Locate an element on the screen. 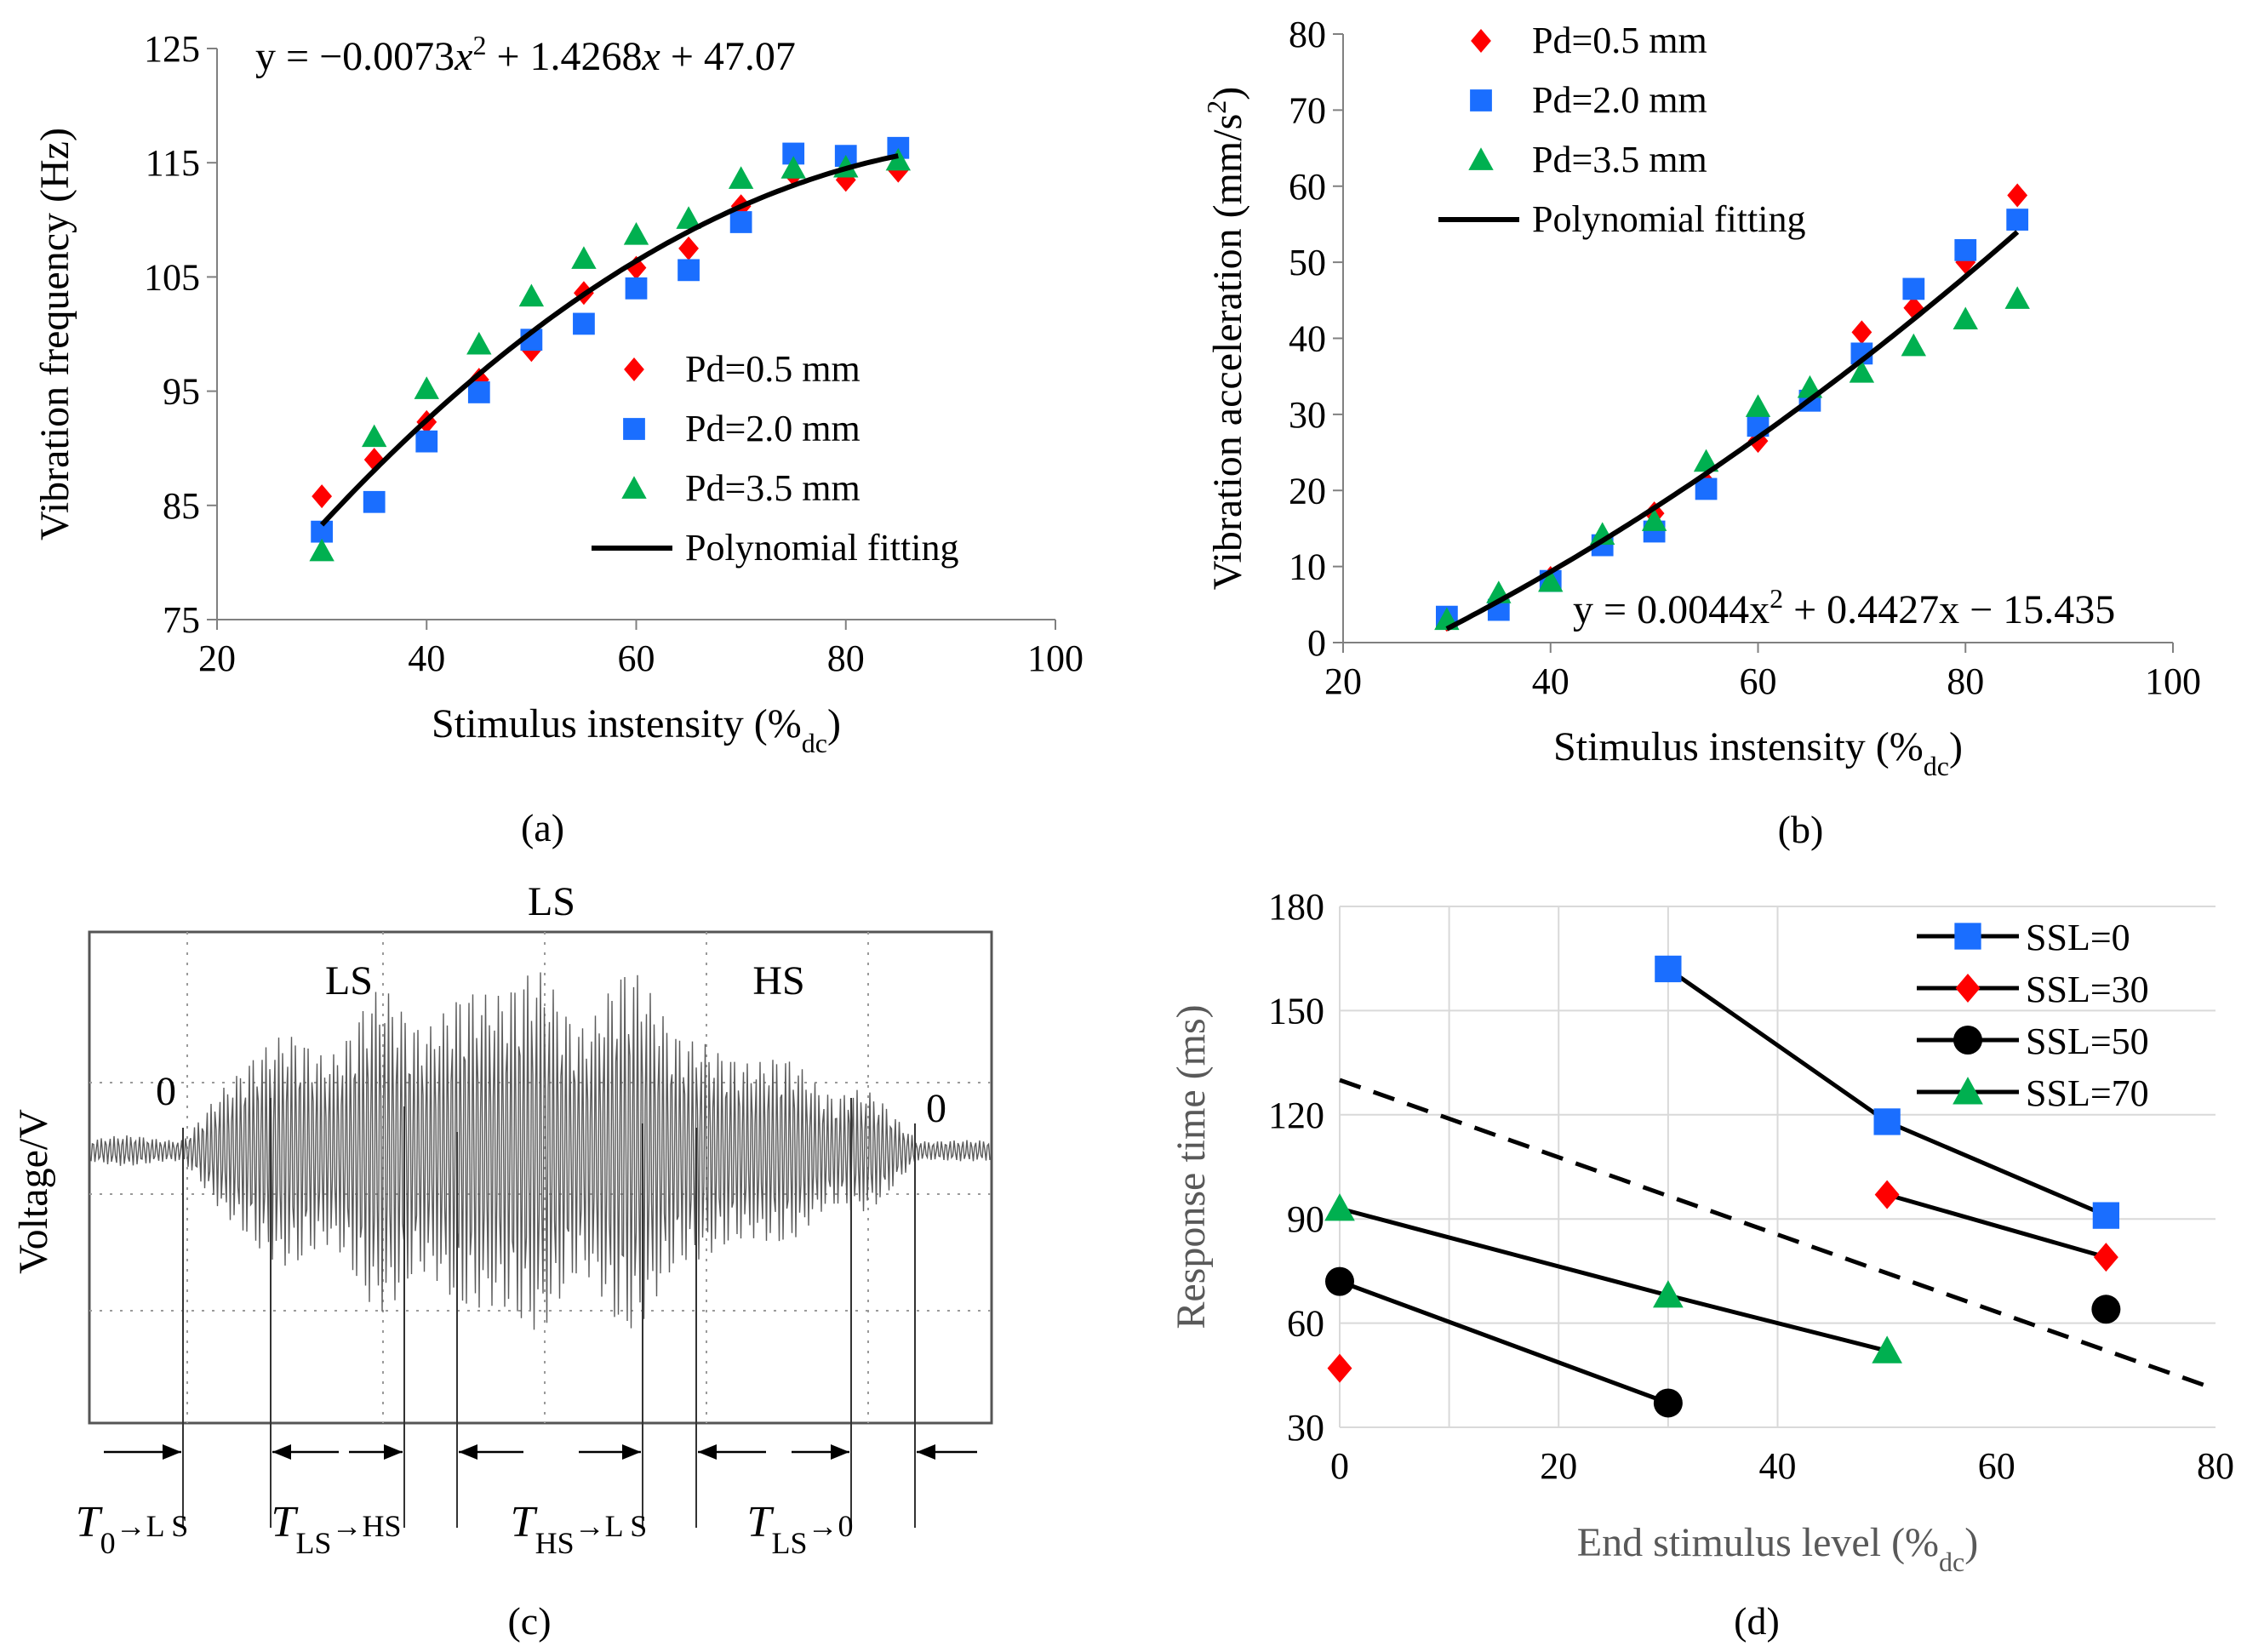 The width and height of the screenshot is (2247, 1652). y-tick-label: 60 is located at coordinates (1308, 187).